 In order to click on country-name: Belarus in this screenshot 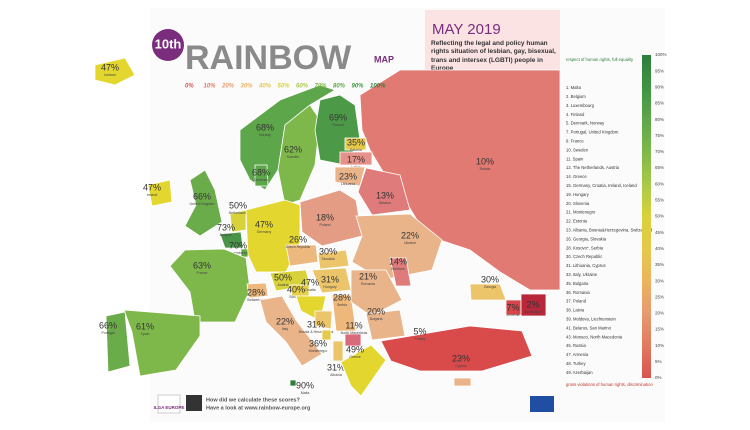, I will do `click(385, 203)`.